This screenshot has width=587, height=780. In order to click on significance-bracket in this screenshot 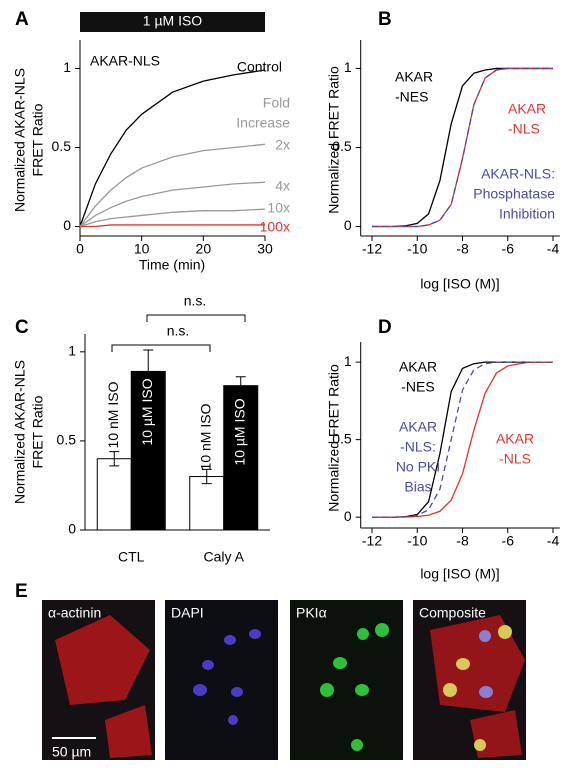, I will do `click(161, 348)`.